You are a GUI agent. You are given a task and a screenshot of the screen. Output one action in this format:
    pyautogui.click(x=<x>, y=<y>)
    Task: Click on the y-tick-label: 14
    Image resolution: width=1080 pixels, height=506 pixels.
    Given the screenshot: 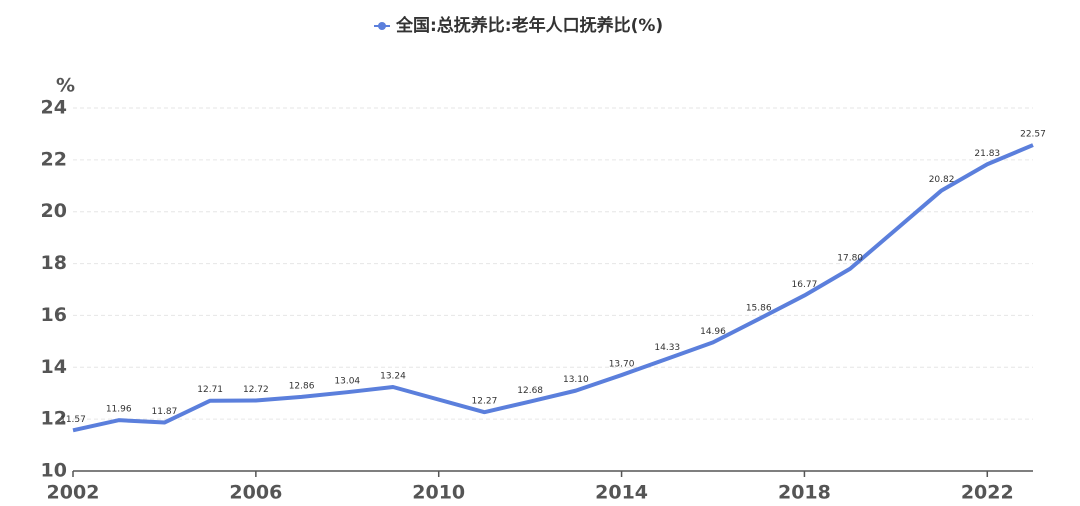 What is the action you would take?
    pyautogui.click(x=54, y=367)
    